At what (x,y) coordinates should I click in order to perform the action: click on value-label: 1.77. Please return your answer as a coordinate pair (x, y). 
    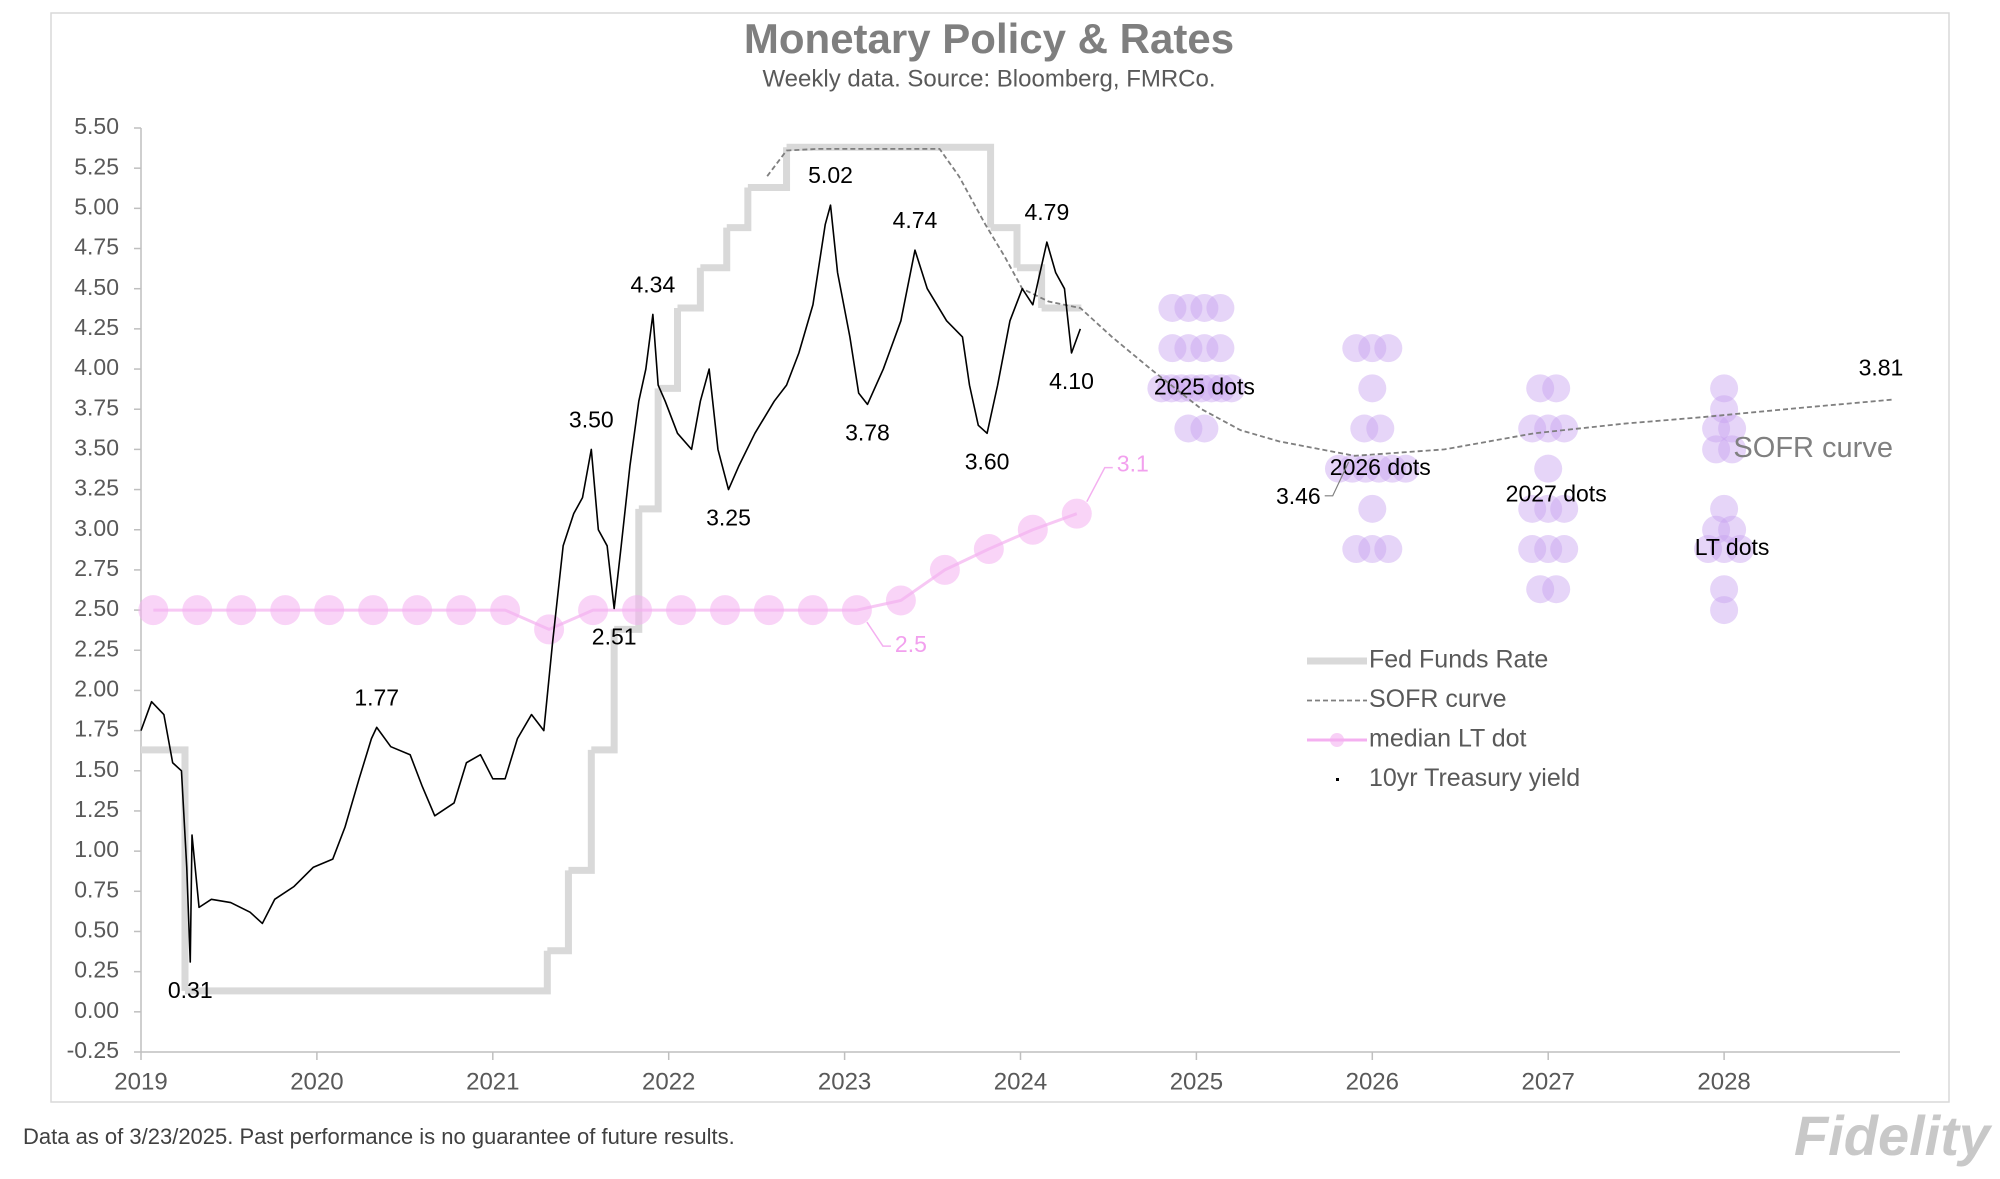
    Looking at the image, I should click on (376, 697).